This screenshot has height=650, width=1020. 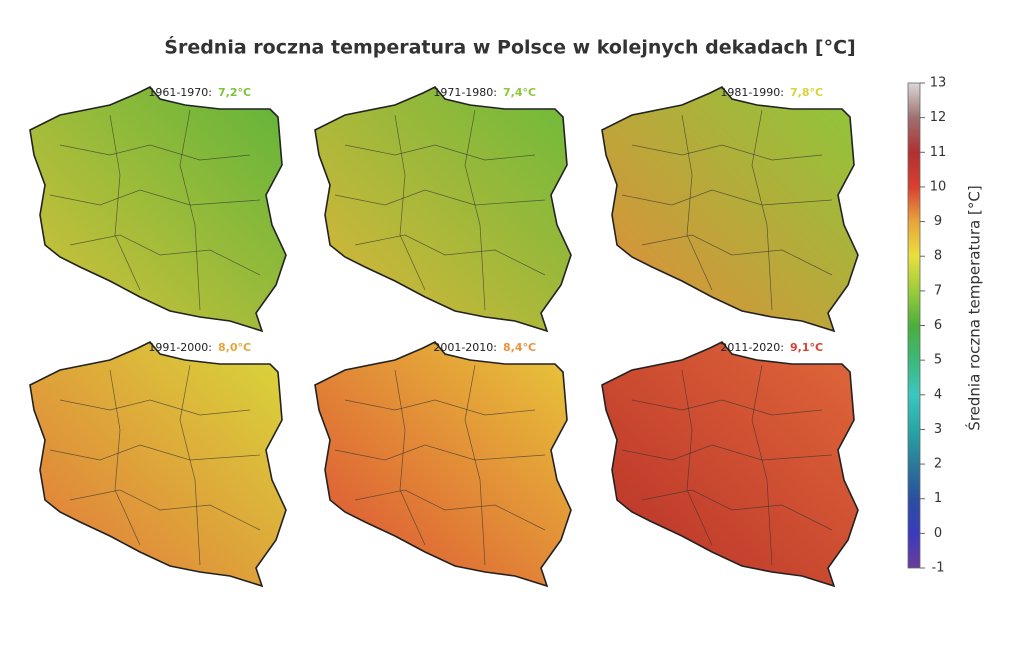 I want to click on colorbar-tick-label: 4, so click(x=938, y=394).